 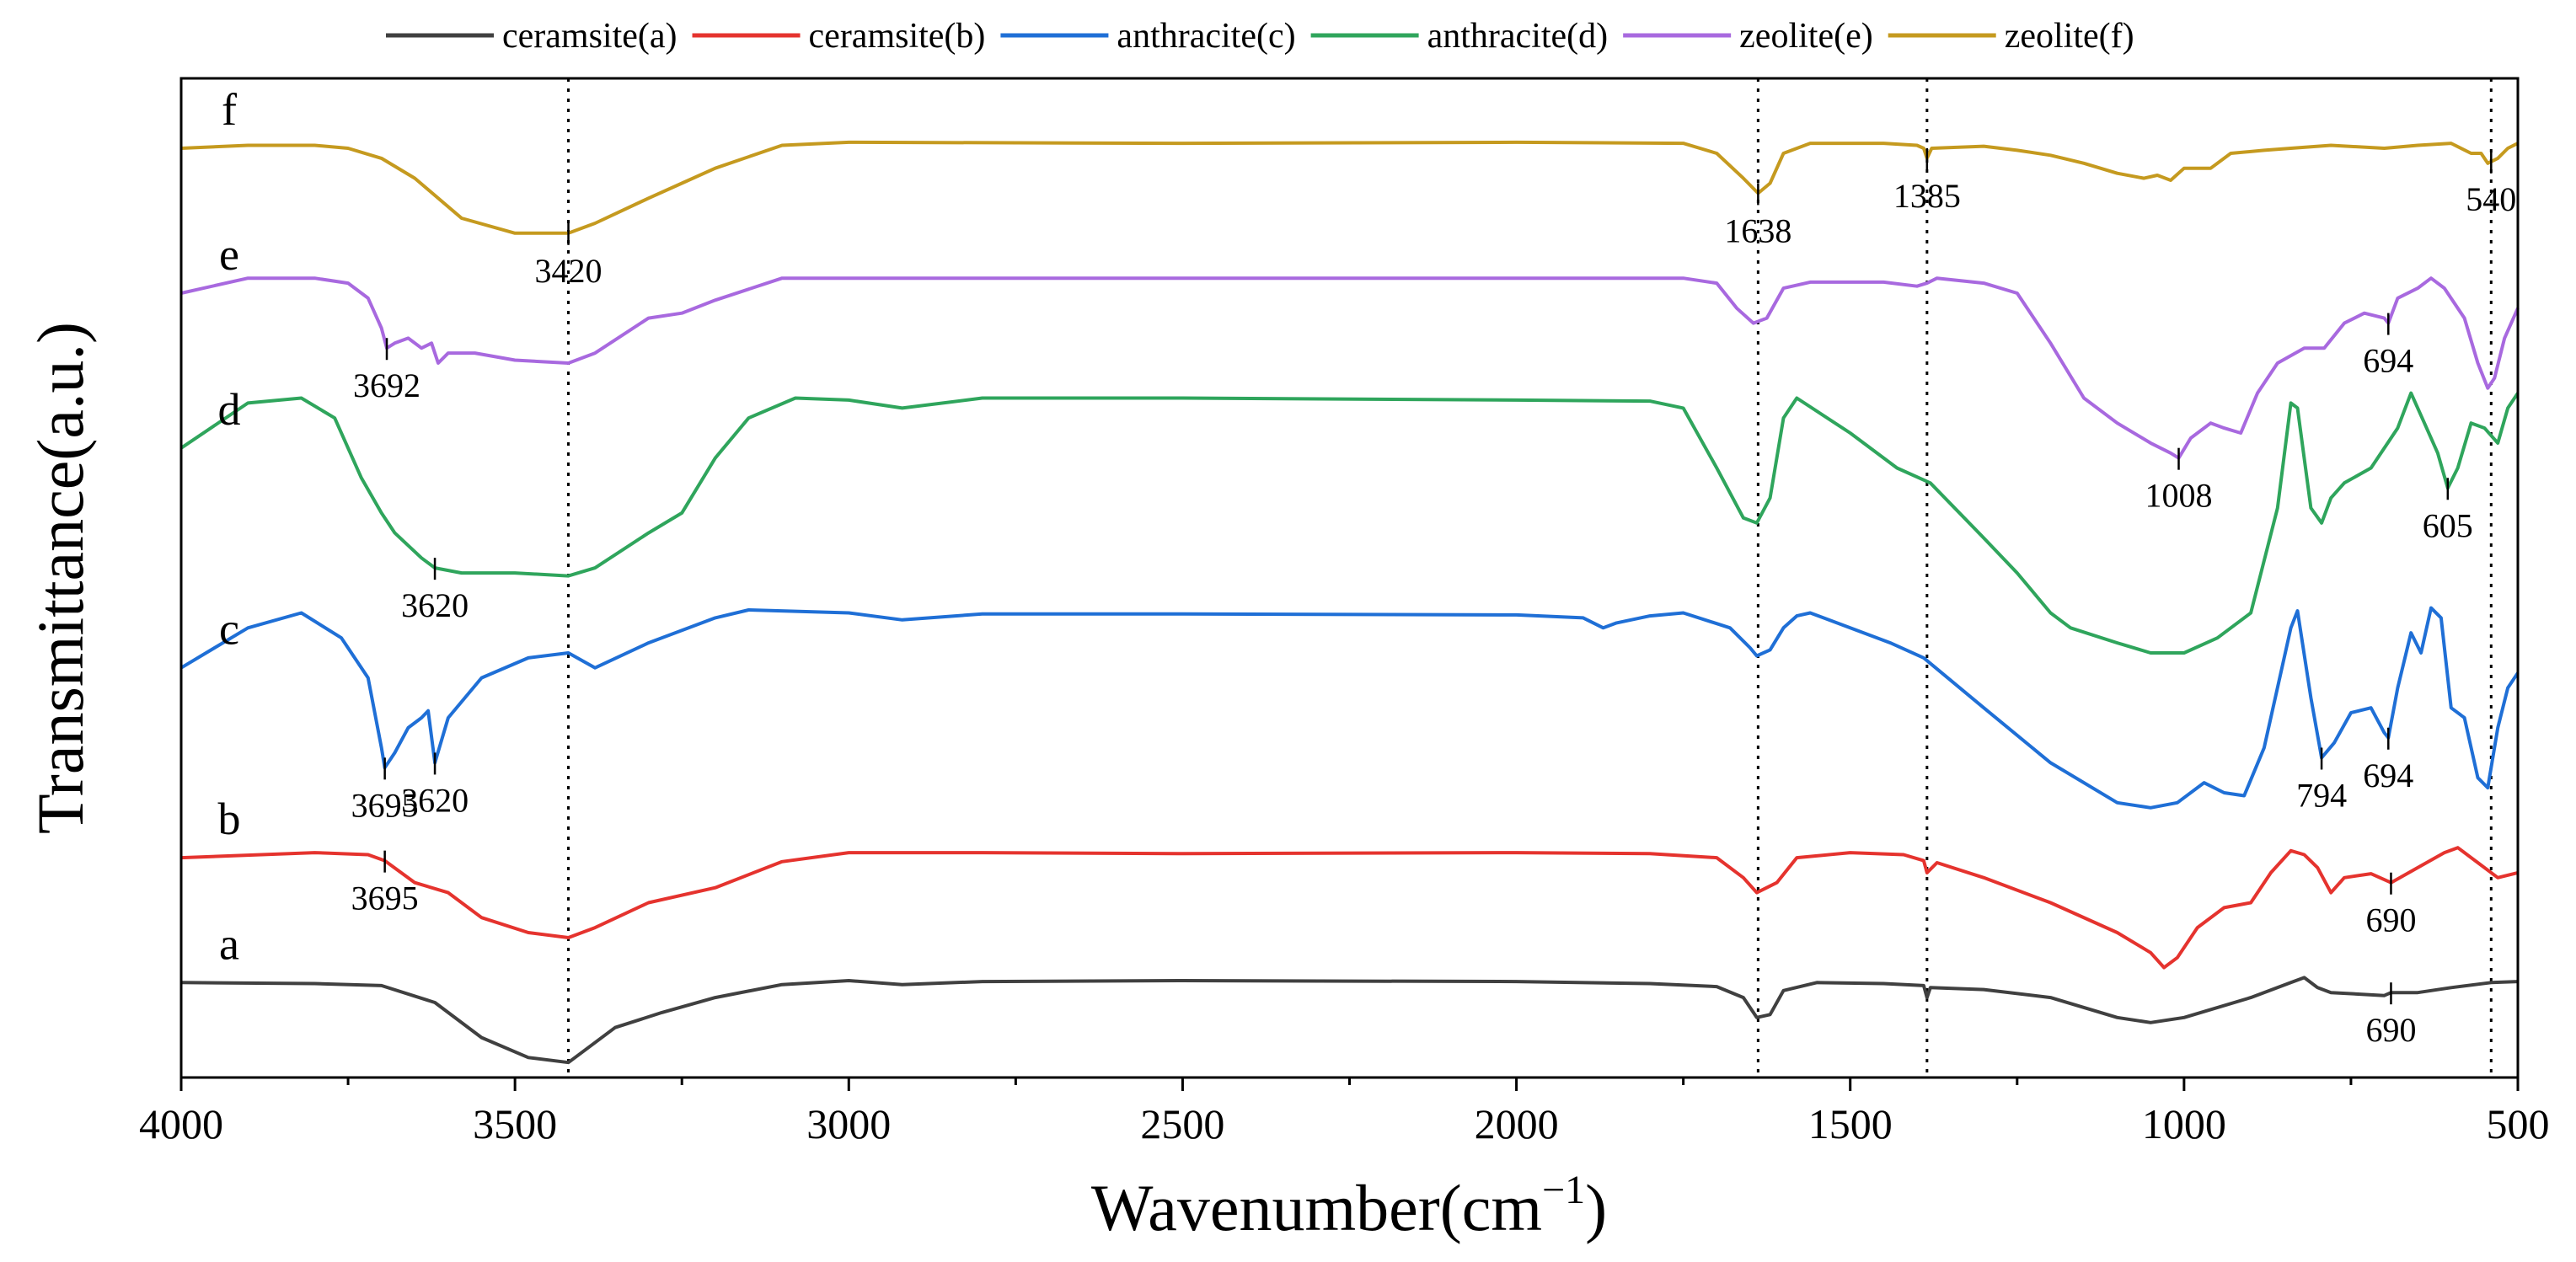 What do you see at coordinates (1518, 36) in the screenshot?
I see `legend-label-d: anthracite(d)` at bounding box center [1518, 36].